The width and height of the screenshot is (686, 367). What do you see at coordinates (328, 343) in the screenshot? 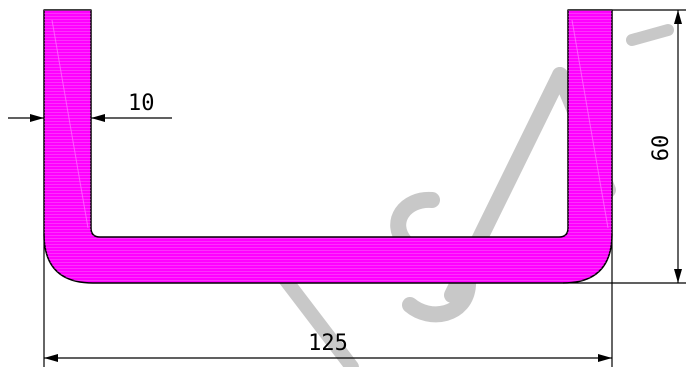
I see `dimension-width-label: 125` at bounding box center [328, 343].